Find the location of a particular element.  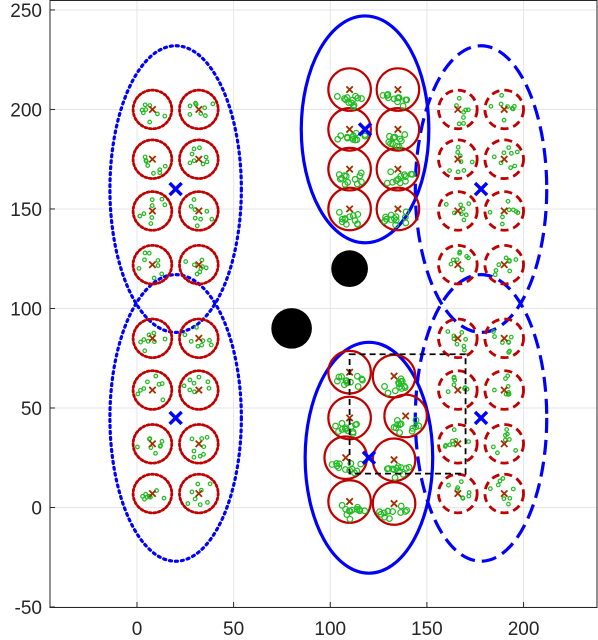

cluster-center-marker is located at coordinates (175, 418).